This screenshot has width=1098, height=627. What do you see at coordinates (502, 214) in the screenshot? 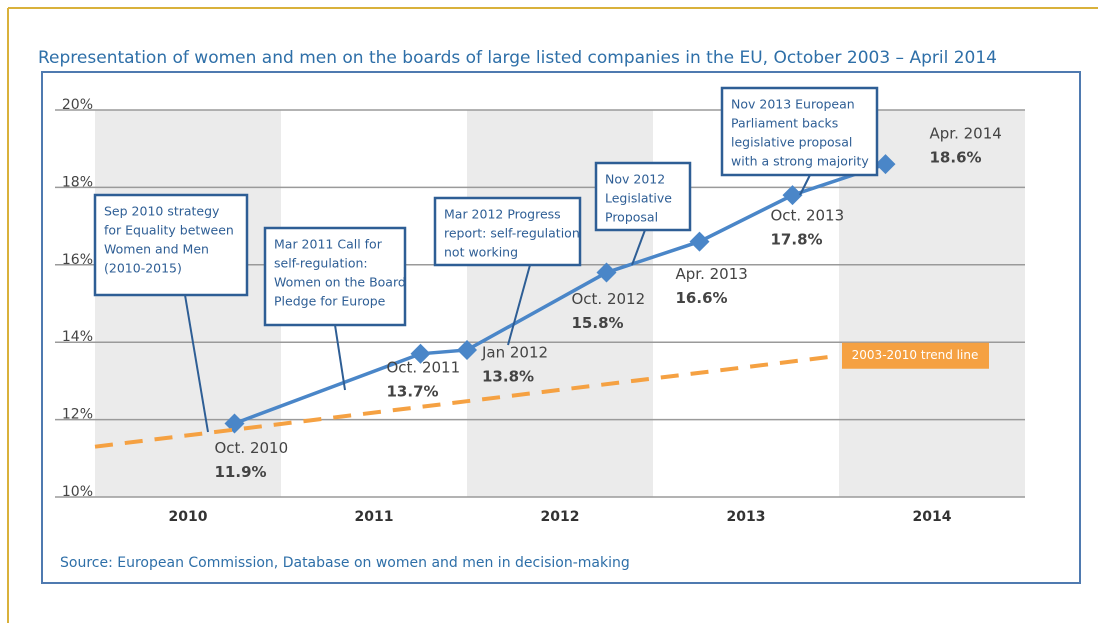
I see `annotation-text: Mar 2012 Progress` at bounding box center [502, 214].